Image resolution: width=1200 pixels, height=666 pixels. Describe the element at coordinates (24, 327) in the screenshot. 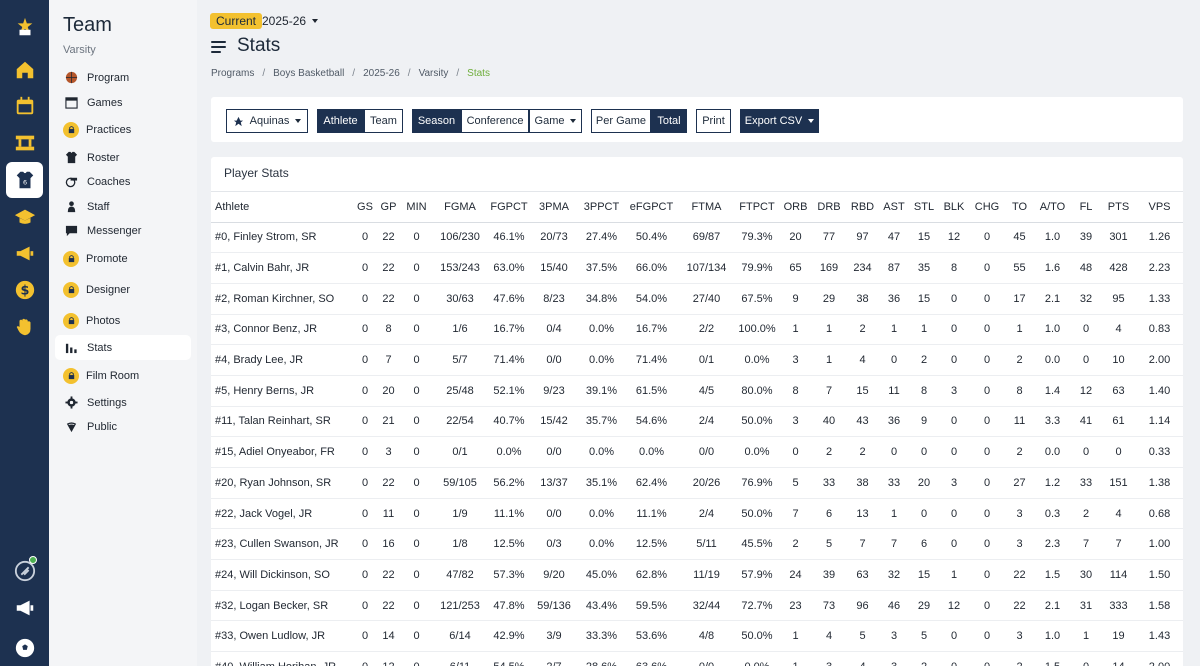

I see `hand-icon` at that location.